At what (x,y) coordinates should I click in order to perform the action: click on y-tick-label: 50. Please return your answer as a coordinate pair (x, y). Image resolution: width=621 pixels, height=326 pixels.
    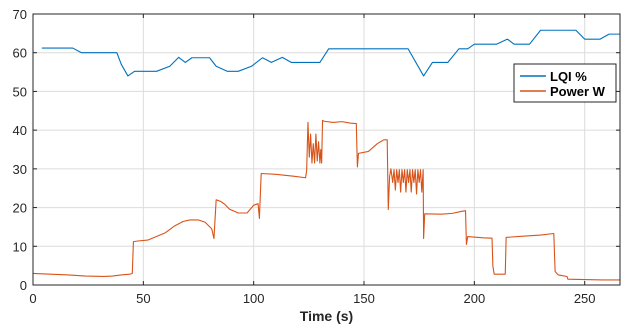
    Looking at the image, I should click on (20, 91).